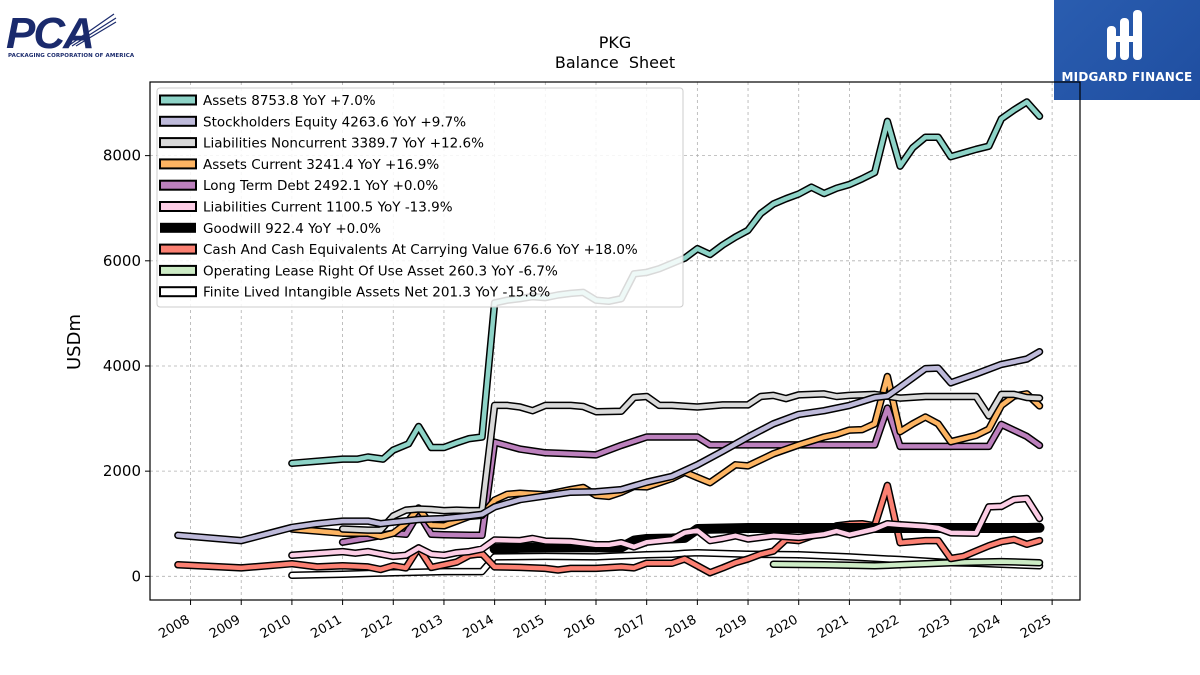 This screenshot has height=675, width=1200. Describe the element at coordinates (122, 156) in the screenshot. I see `y-tick-label: 8000` at that location.